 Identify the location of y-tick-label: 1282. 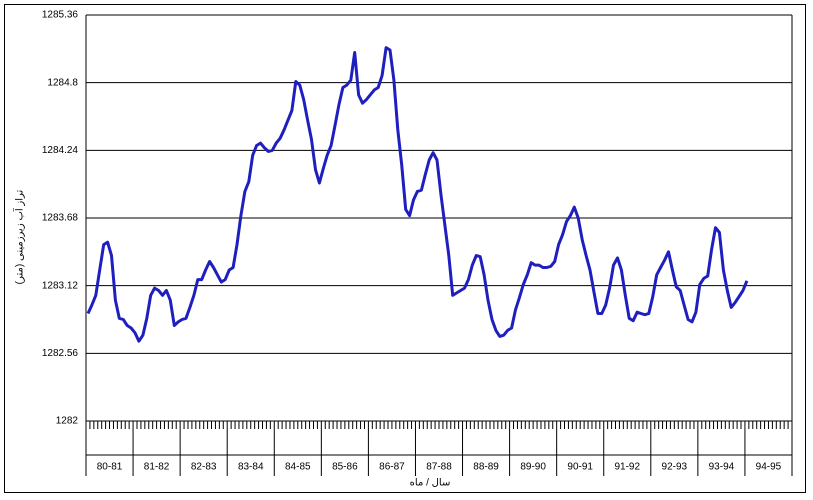
(67, 421).